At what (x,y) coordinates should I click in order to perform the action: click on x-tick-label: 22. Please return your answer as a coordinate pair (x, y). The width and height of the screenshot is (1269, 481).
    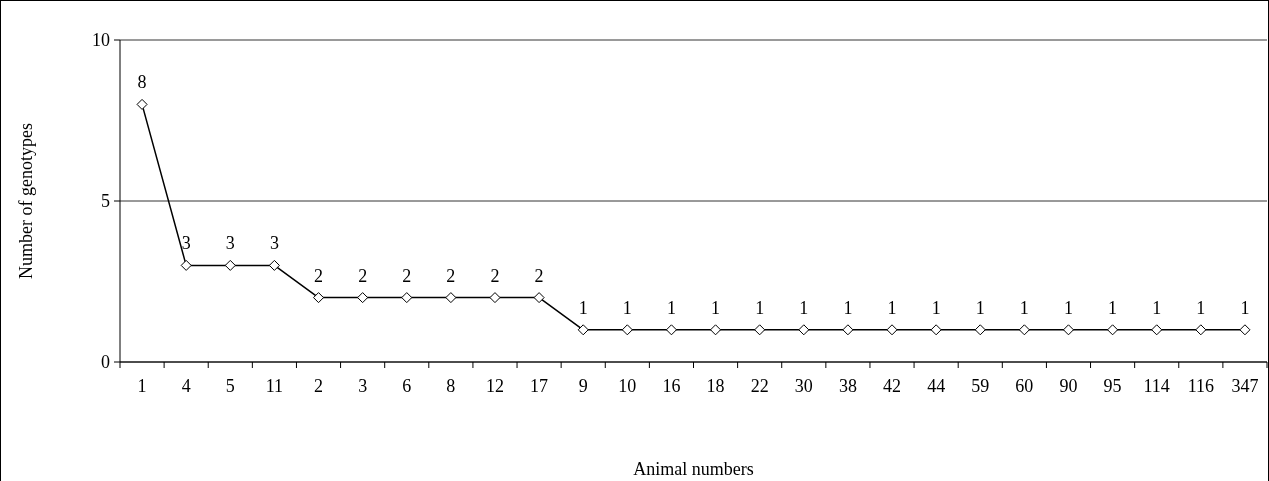
    Looking at the image, I should click on (759, 386).